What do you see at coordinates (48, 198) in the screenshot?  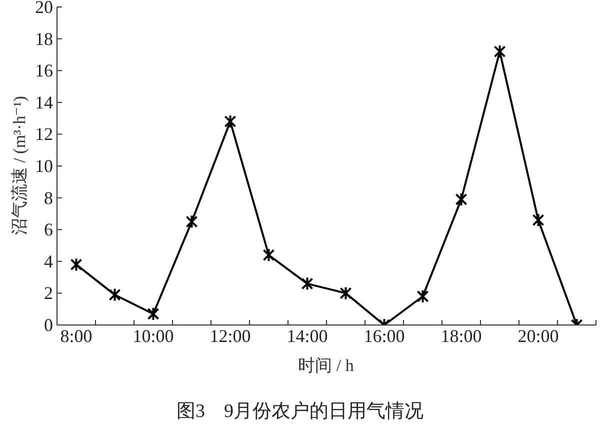 I see `y-tick-label: 8` at bounding box center [48, 198].